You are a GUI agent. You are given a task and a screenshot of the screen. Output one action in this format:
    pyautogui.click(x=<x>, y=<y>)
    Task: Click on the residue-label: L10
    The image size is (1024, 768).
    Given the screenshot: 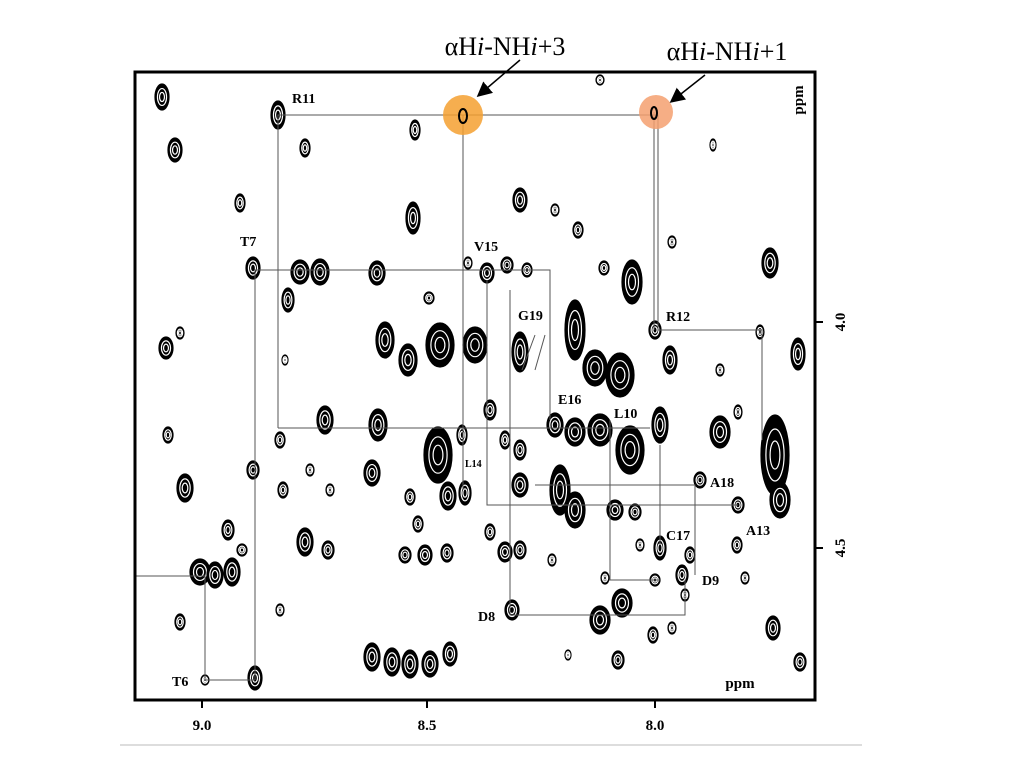 What is the action you would take?
    pyautogui.click(x=625, y=414)
    